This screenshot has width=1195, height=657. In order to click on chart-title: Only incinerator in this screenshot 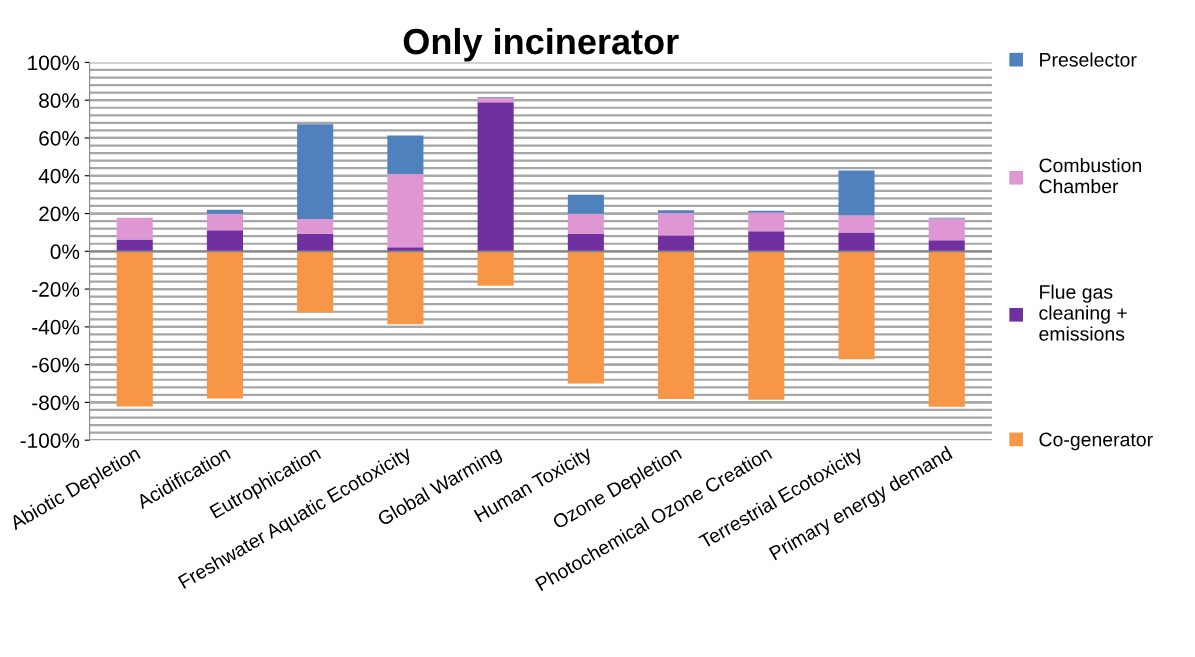, I will do `click(541, 44)`.